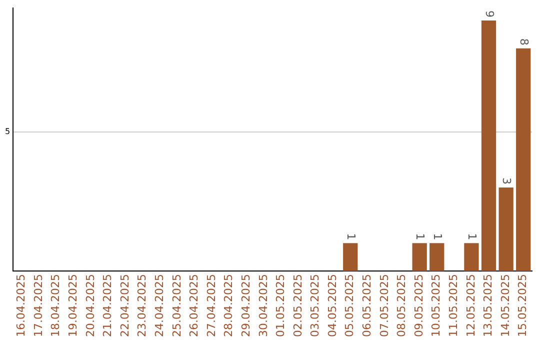  I want to click on x-tick-label: 16.04.2025, so click(21, 306).